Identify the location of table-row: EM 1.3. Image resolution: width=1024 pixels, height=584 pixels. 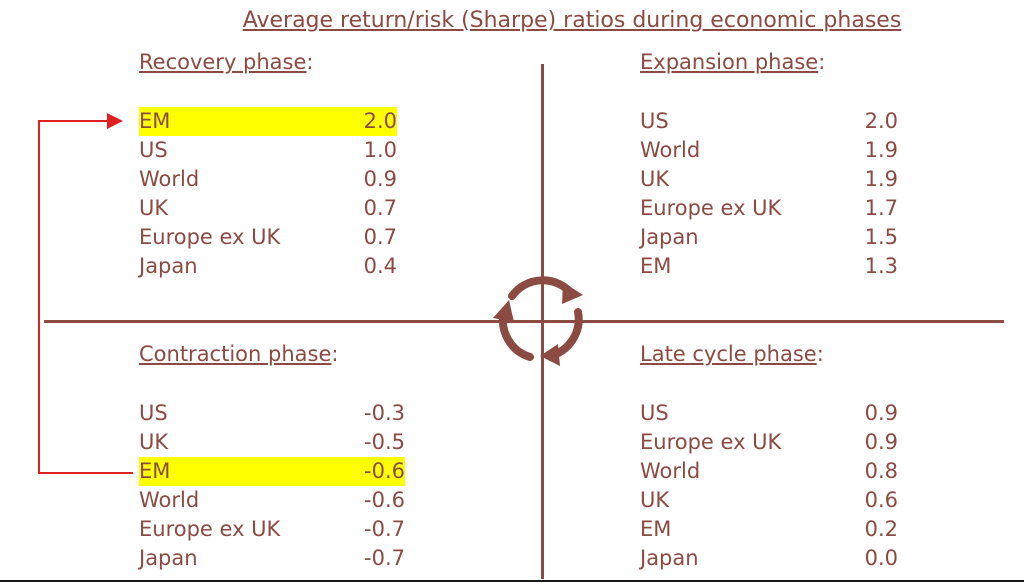
(769, 266).